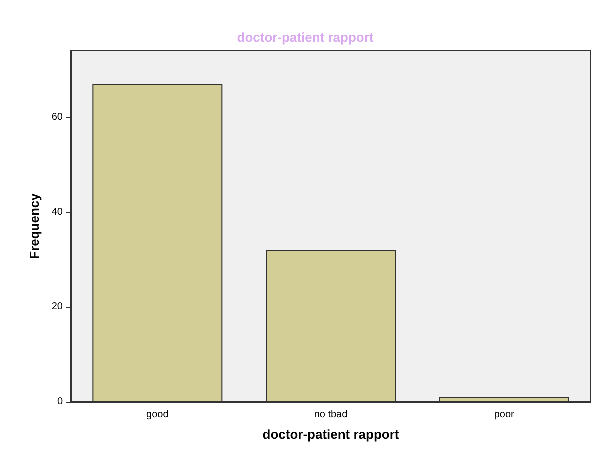 The height and width of the screenshot is (455, 611). What do you see at coordinates (331, 415) in the screenshot?
I see `x-tick-label: no tbad` at bounding box center [331, 415].